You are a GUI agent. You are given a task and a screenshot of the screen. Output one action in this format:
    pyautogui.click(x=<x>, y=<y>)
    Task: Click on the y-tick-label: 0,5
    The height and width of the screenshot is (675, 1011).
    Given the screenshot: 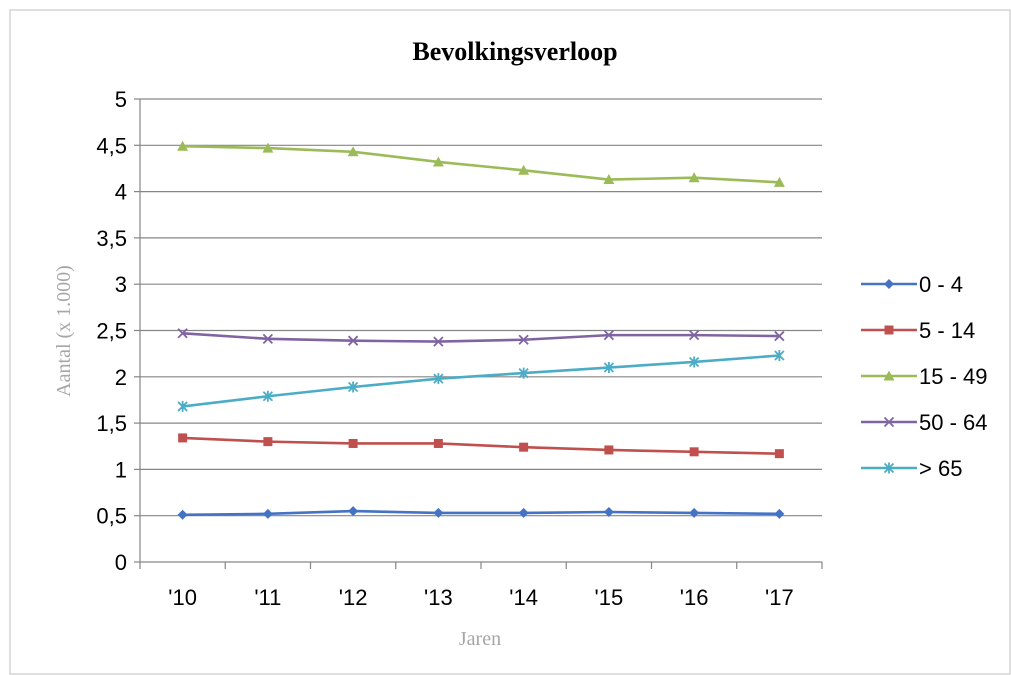 What is the action you would take?
    pyautogui.click(x=111, y=516)
    